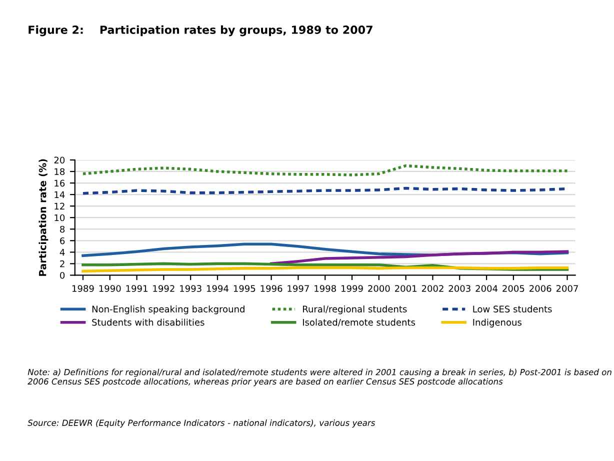 The width and height of the screenshot is (614, 461). I want to click on x-tick-label: 1996, so click(271, 288).